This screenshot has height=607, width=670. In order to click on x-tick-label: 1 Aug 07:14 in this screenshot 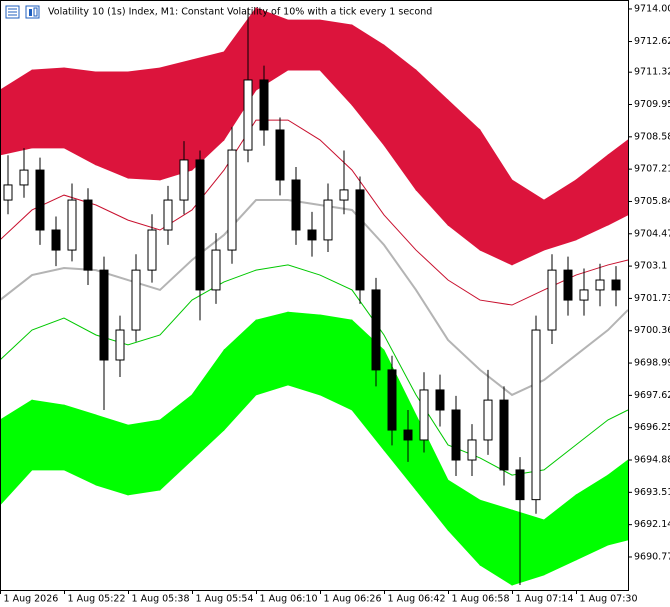, I will do `click(545, 599)`.